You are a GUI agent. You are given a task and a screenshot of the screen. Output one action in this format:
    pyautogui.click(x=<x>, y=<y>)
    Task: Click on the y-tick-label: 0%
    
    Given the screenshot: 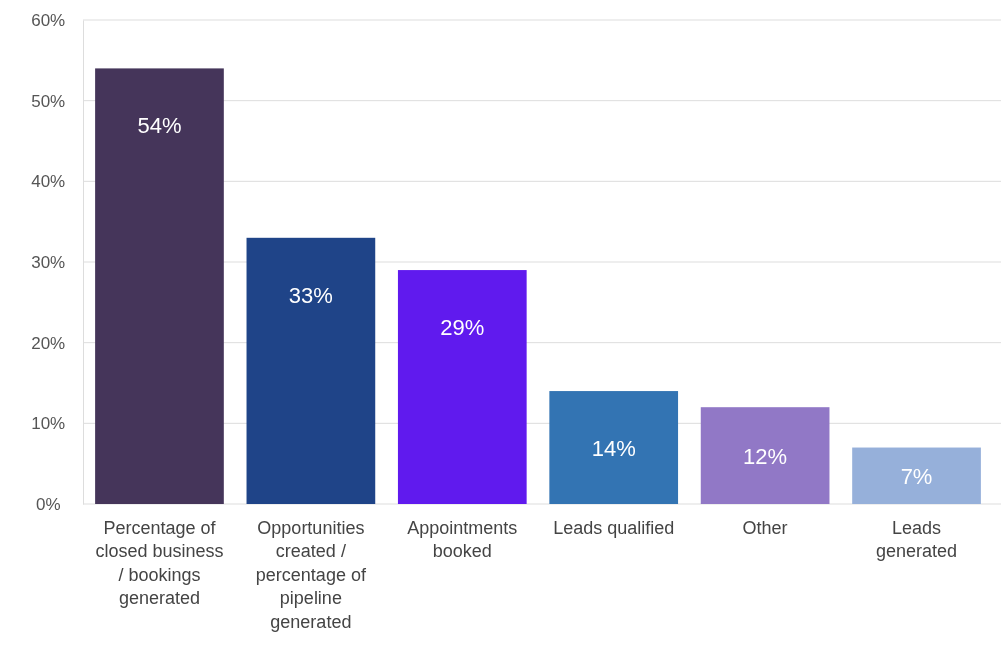 What is the action you would take?
    pyautogui.click(x=48, y=504)
    